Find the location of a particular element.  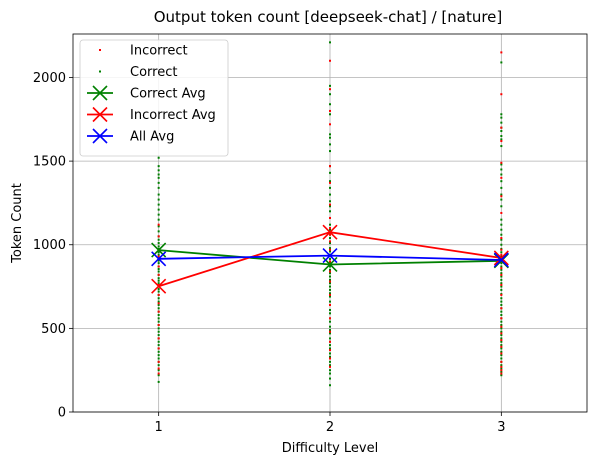

legend-label: Incorrect Avg is located at coordinates (173, 115).